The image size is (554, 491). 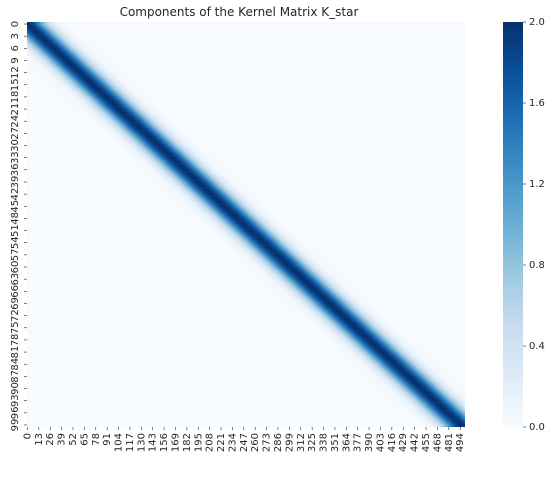 I want to click on colorbar-tick-label: 0.4, so click(x=537, y=346).